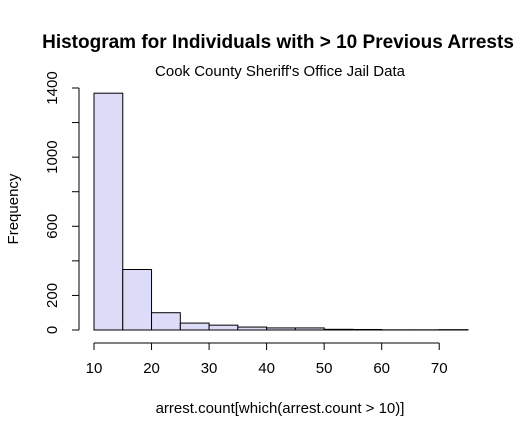 This screenshot has height=437, width=524. Describe the element at coordinates (324, 368) in the screenshot. I see `x-tick-label: 50` at that location.